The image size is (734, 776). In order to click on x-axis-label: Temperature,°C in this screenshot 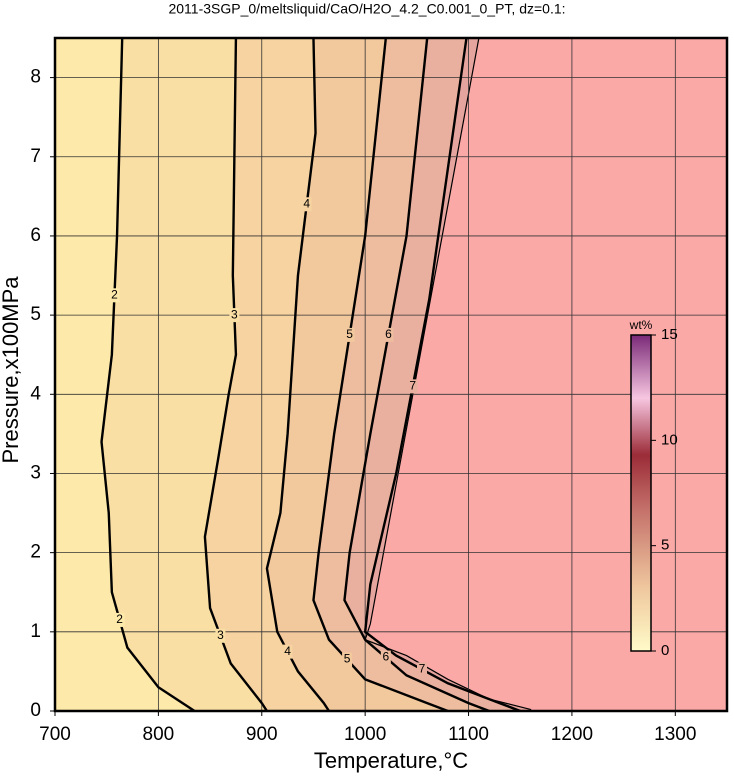, I will do `click(391, 760)`.